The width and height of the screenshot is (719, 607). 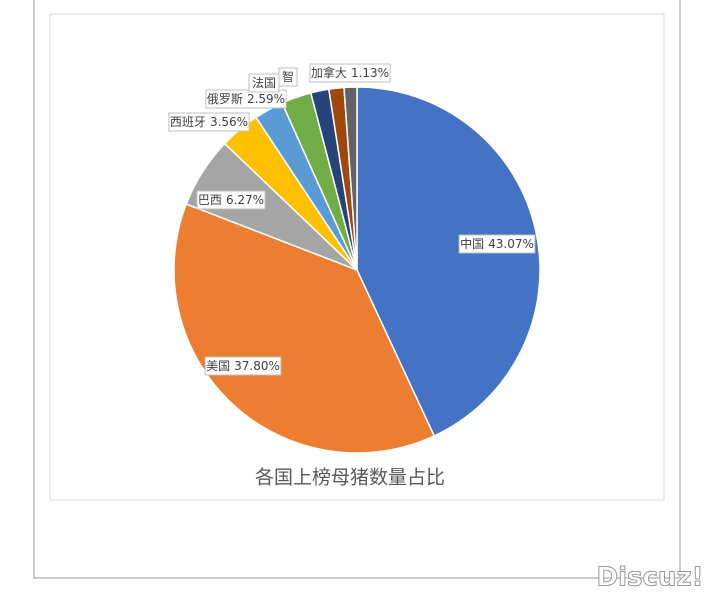 I want to click on data-label: 西班牙 3.56%, so click(x=209, y=122).